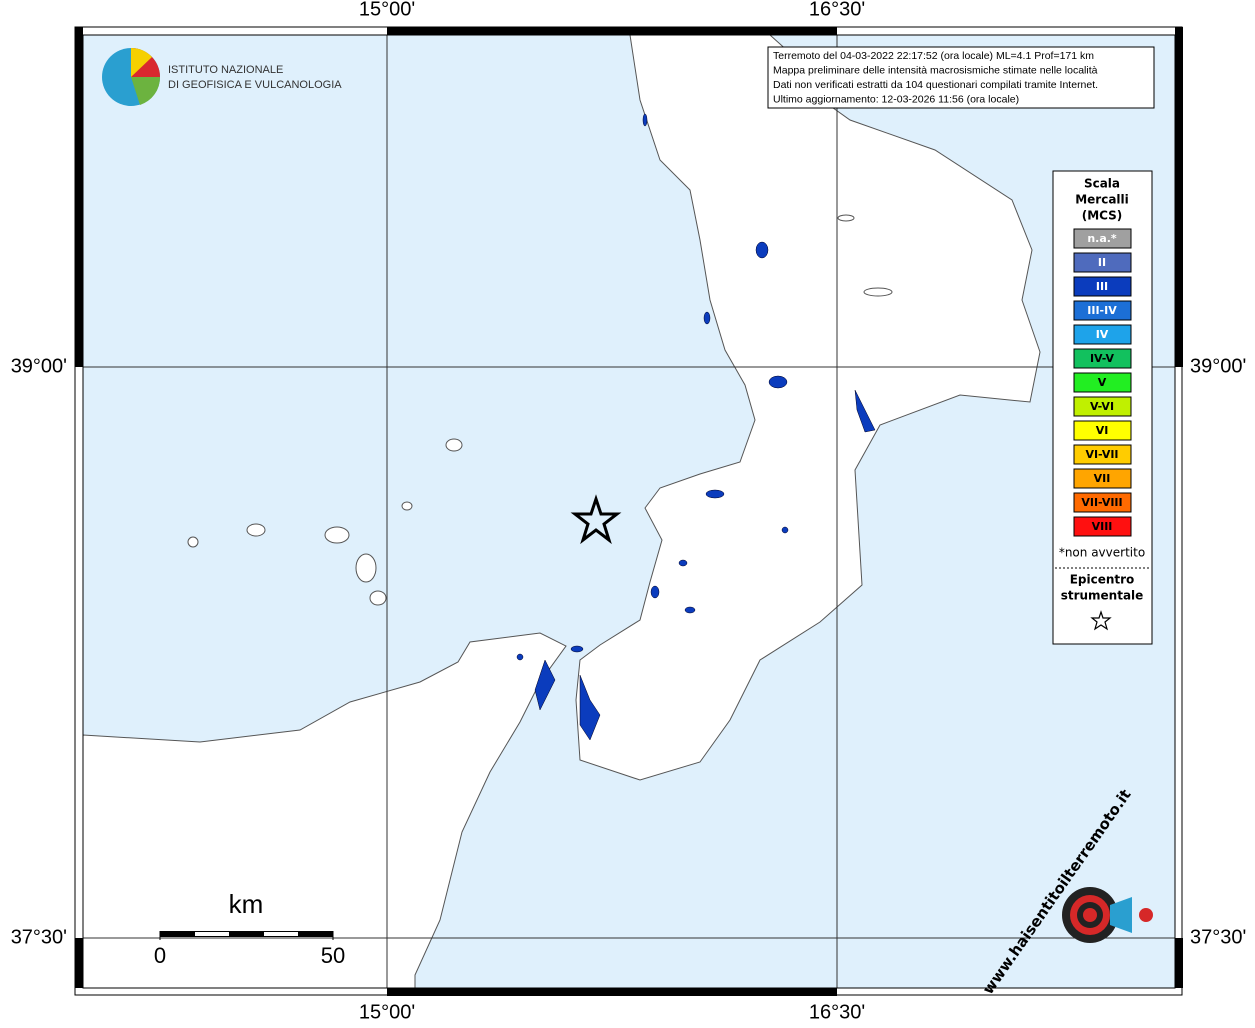 This screenshot has height=1028, width=1255. Describe the element at coordinates (1102, 553) in the screenshot. I see `legend-note: *non avvertito` at that location.